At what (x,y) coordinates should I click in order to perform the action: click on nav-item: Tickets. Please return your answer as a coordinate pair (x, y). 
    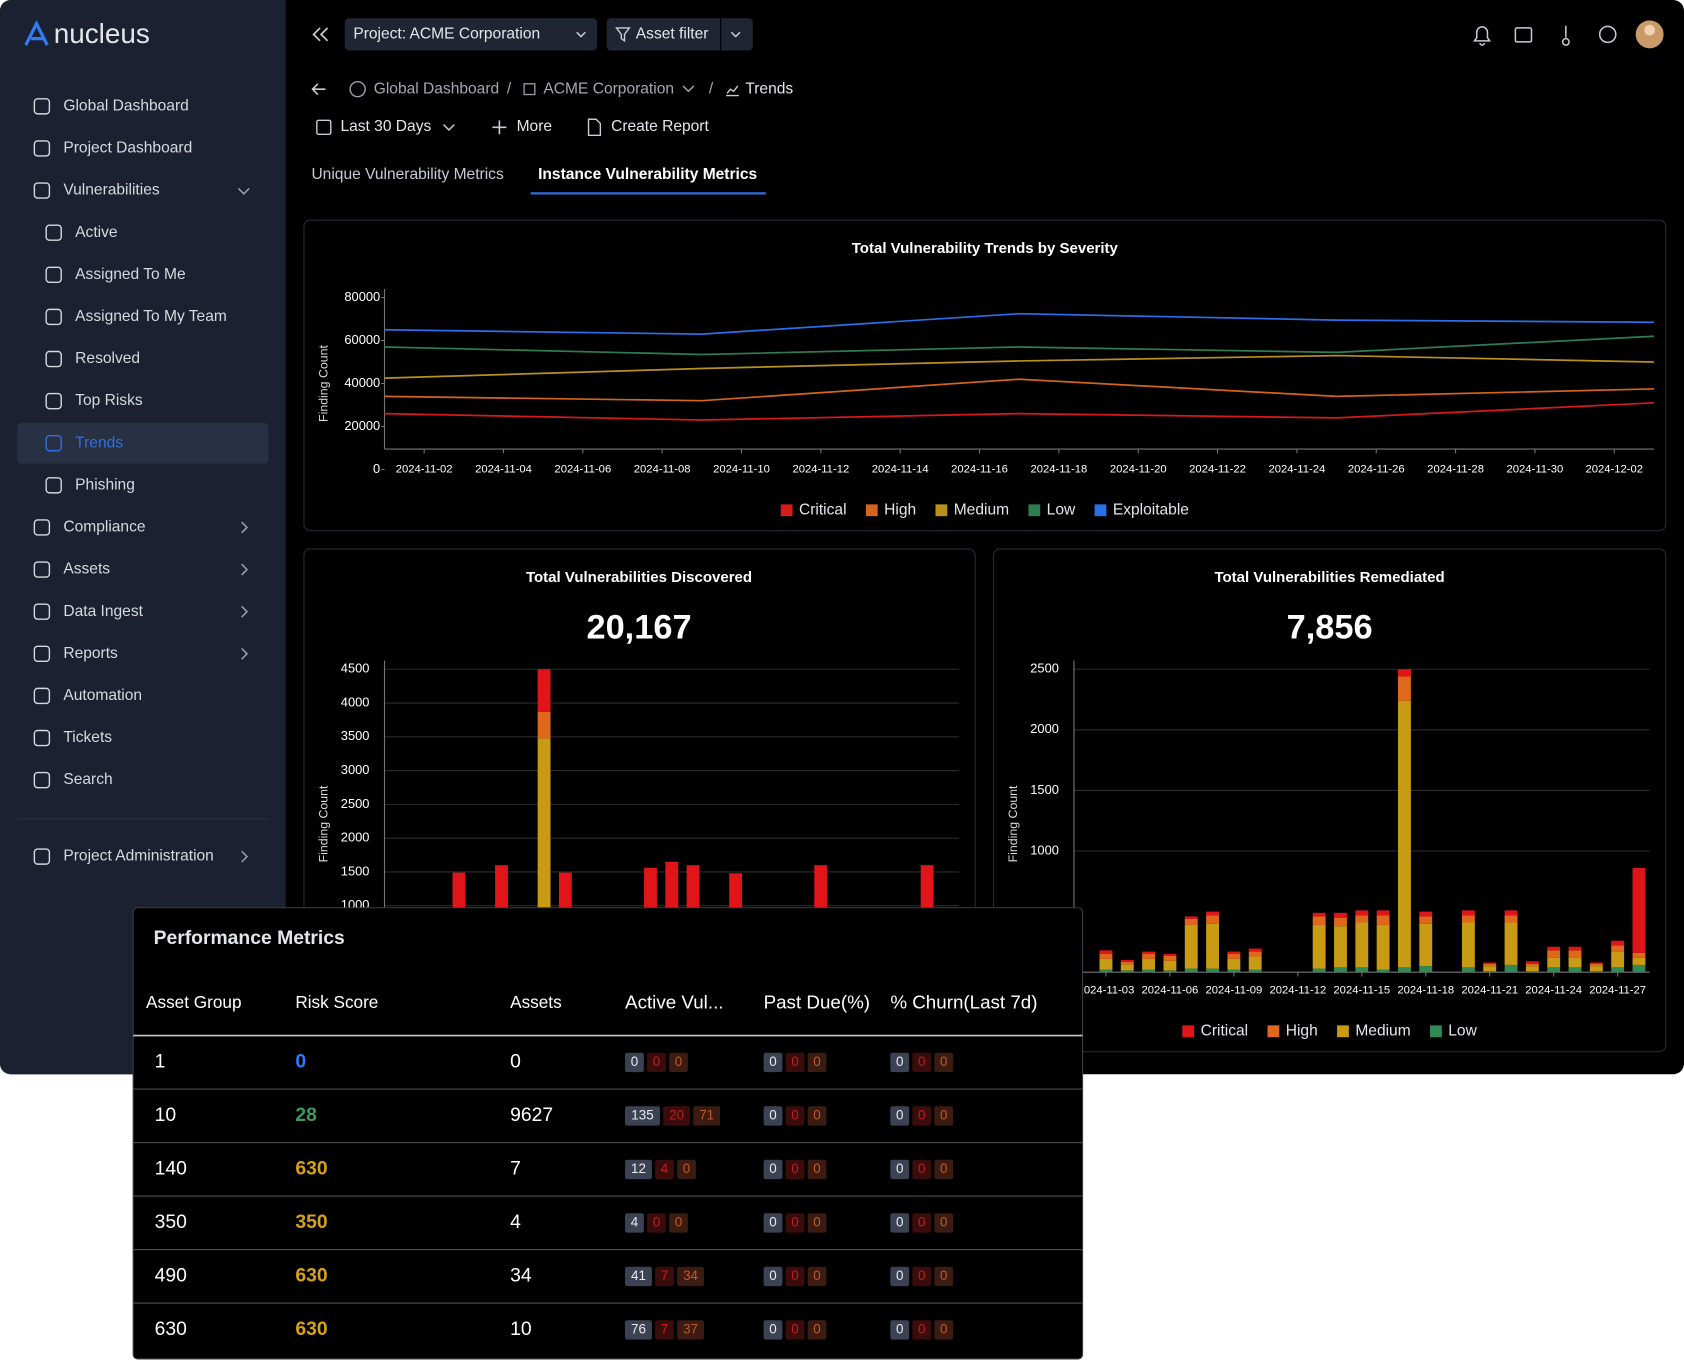
    Looking at the image, I should click on (87, 737).